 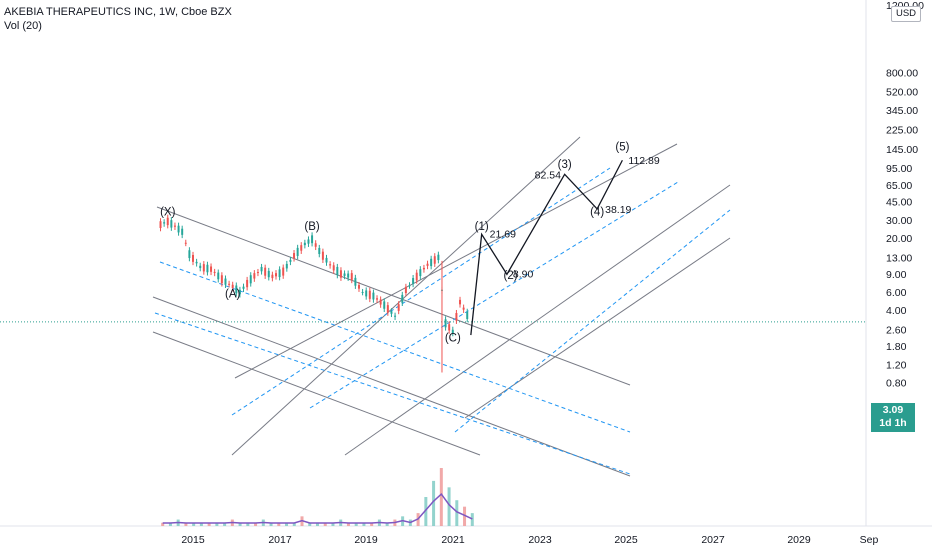 What do you see at coordinates (906, 14) in the screenshot?
I see `currency-badge: USD` at bounding box center [906, 14].